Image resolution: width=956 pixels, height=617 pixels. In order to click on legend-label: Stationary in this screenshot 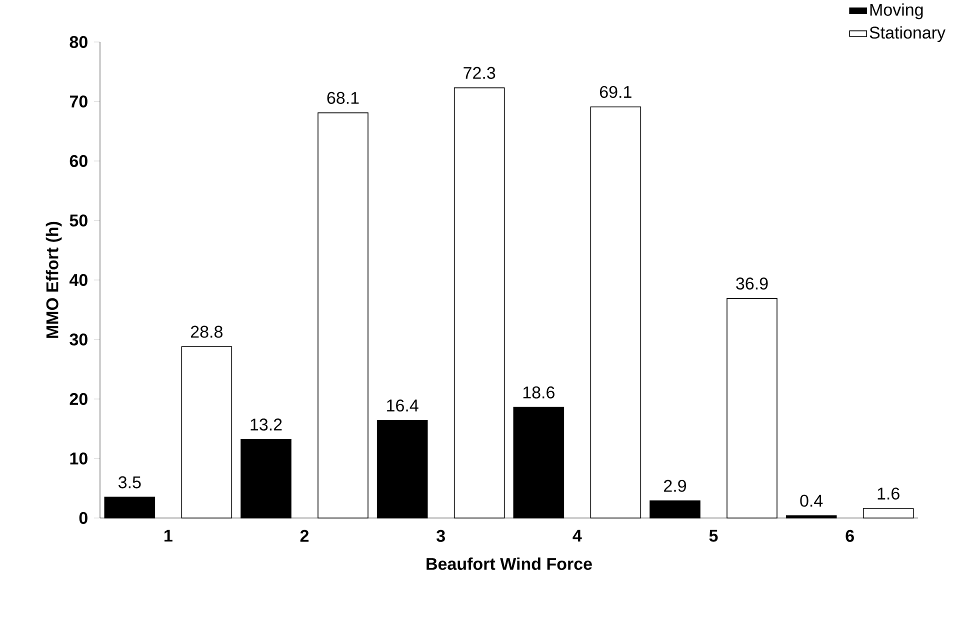, I will do `click(908, 34)`.